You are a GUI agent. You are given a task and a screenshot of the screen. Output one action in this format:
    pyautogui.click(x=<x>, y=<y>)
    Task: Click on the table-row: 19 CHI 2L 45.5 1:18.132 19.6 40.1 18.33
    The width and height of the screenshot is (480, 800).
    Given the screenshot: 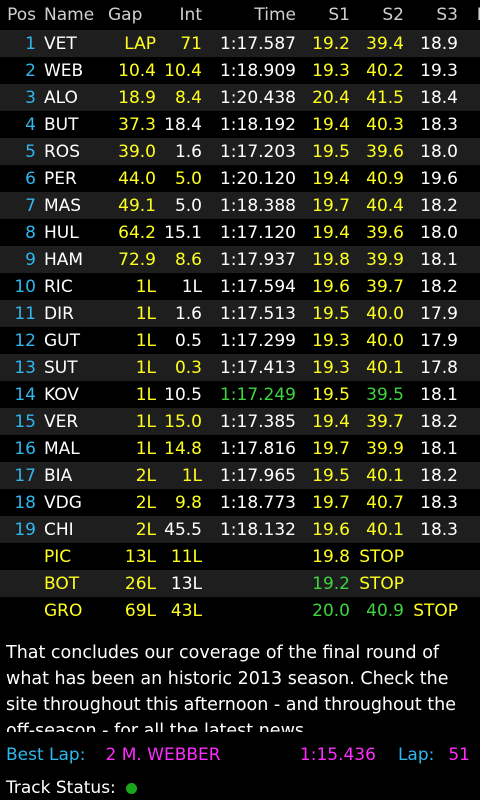 What is the action you would take?
    pyautogui.click(x=240, y=529)
    